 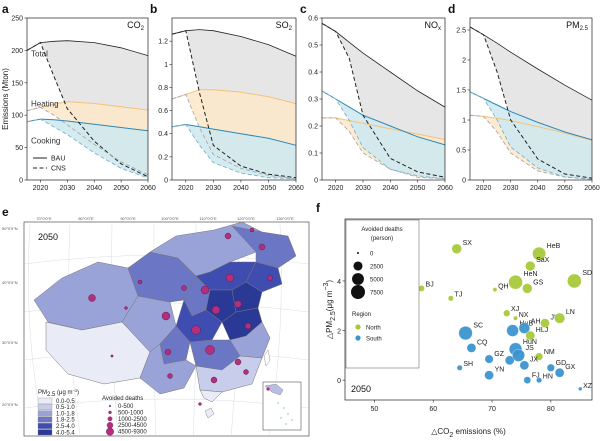 I want to click on panel-title: NOx, so click(x=433, y=26).